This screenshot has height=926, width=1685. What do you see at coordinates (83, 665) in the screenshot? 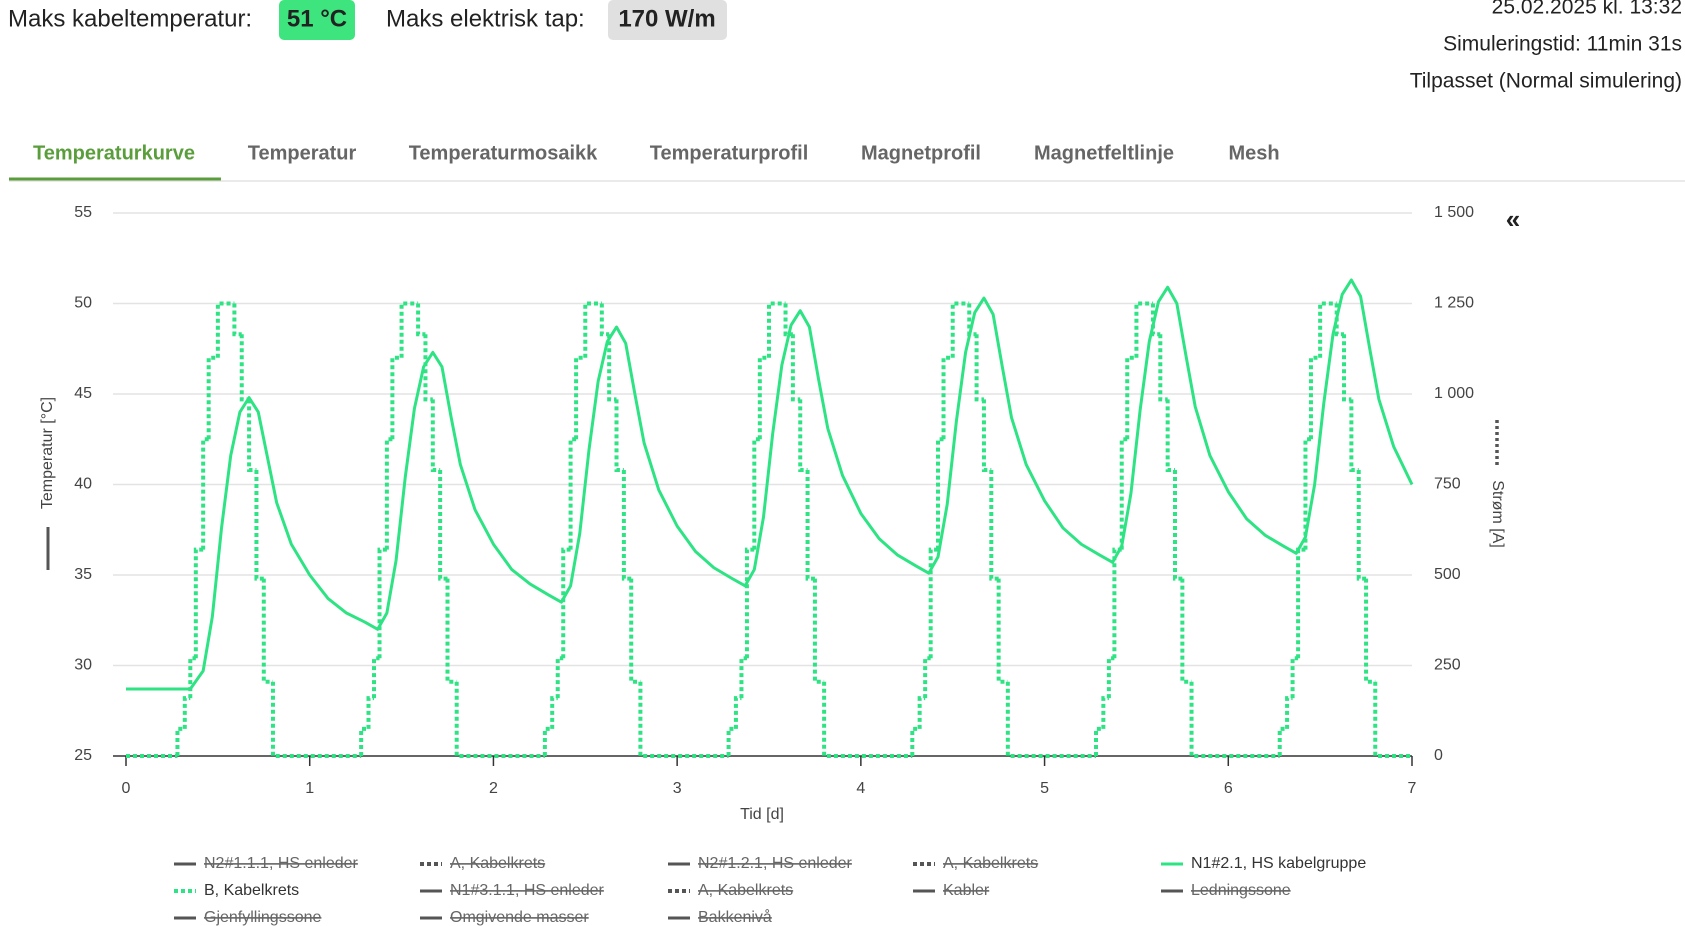
I see `y-tick-label: 30` at bounding box center [83, 665].